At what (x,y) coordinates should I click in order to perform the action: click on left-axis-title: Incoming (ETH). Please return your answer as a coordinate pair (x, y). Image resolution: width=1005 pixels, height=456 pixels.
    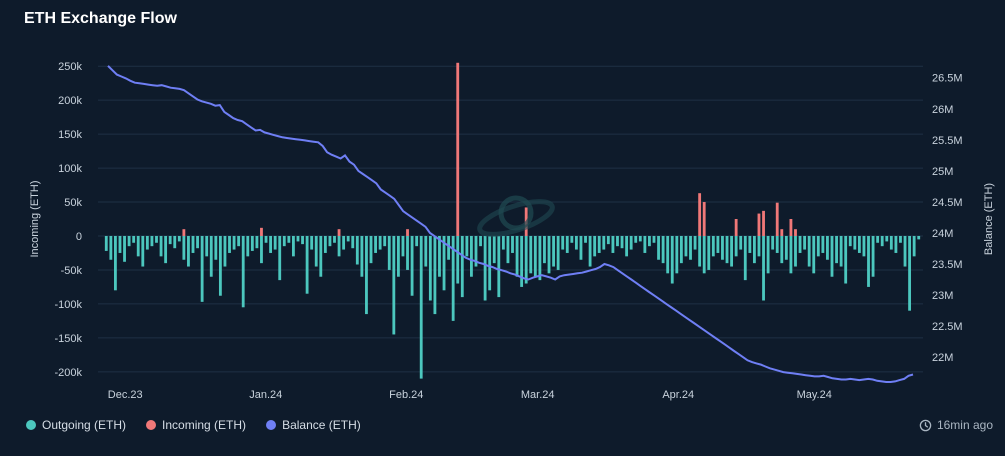
    Looking at the image, I should click on (35, 218).